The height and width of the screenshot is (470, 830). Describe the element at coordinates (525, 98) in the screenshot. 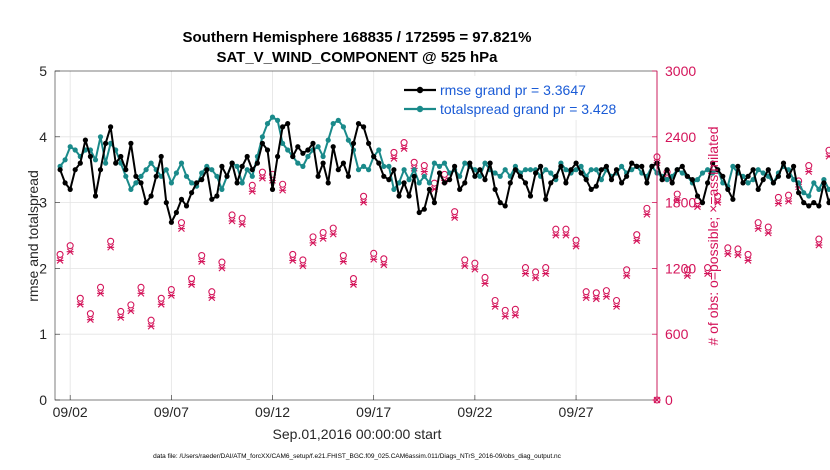

I see `legend-box` at that location.